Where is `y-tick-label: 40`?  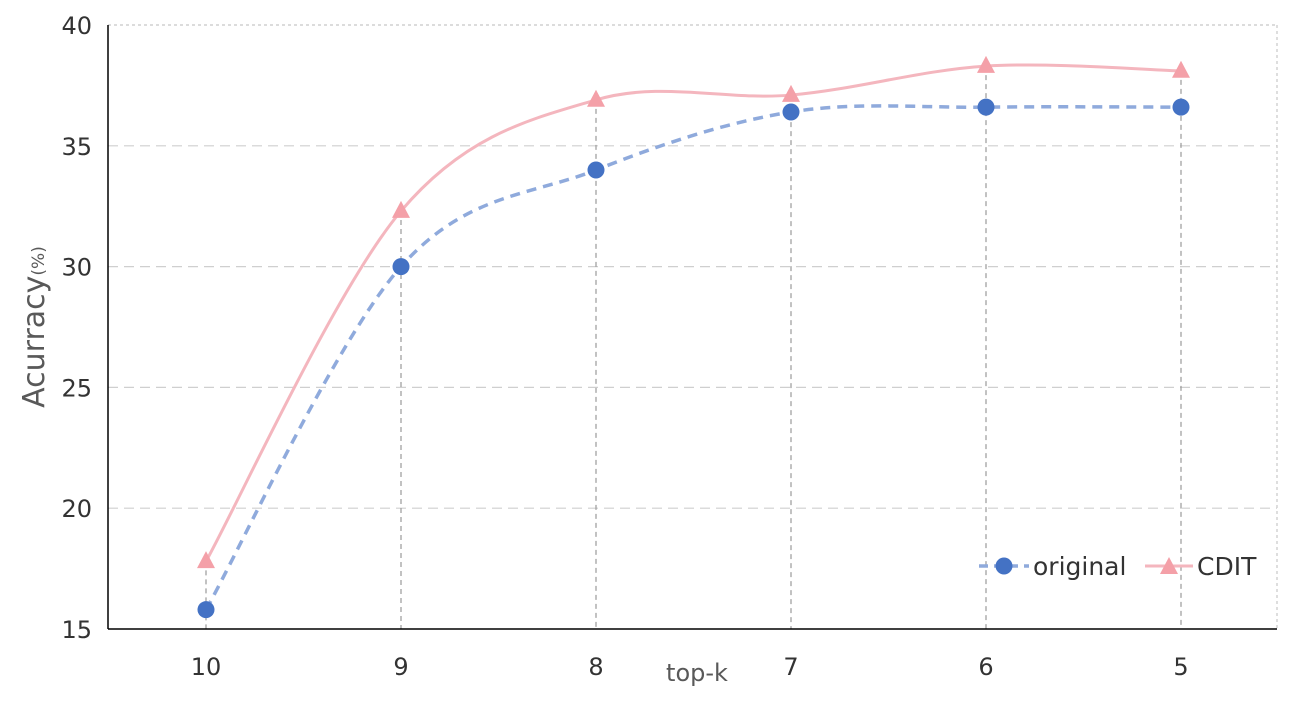 y-tick-label: 40 is located at coordinates (76, 26).